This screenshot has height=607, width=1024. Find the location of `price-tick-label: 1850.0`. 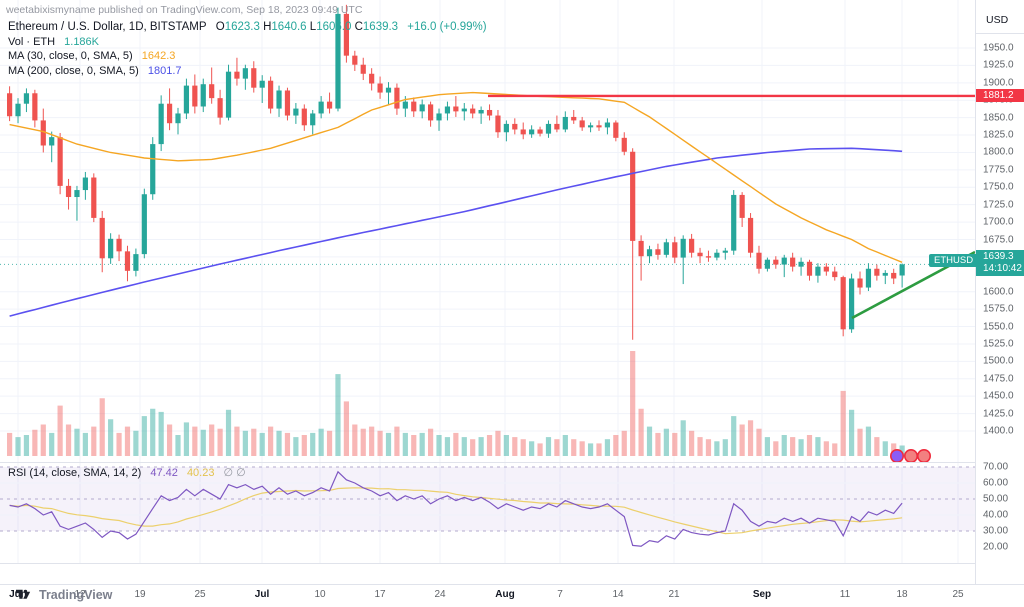

price-tick-label: 1850.0 is located at coordinates (998, 118).